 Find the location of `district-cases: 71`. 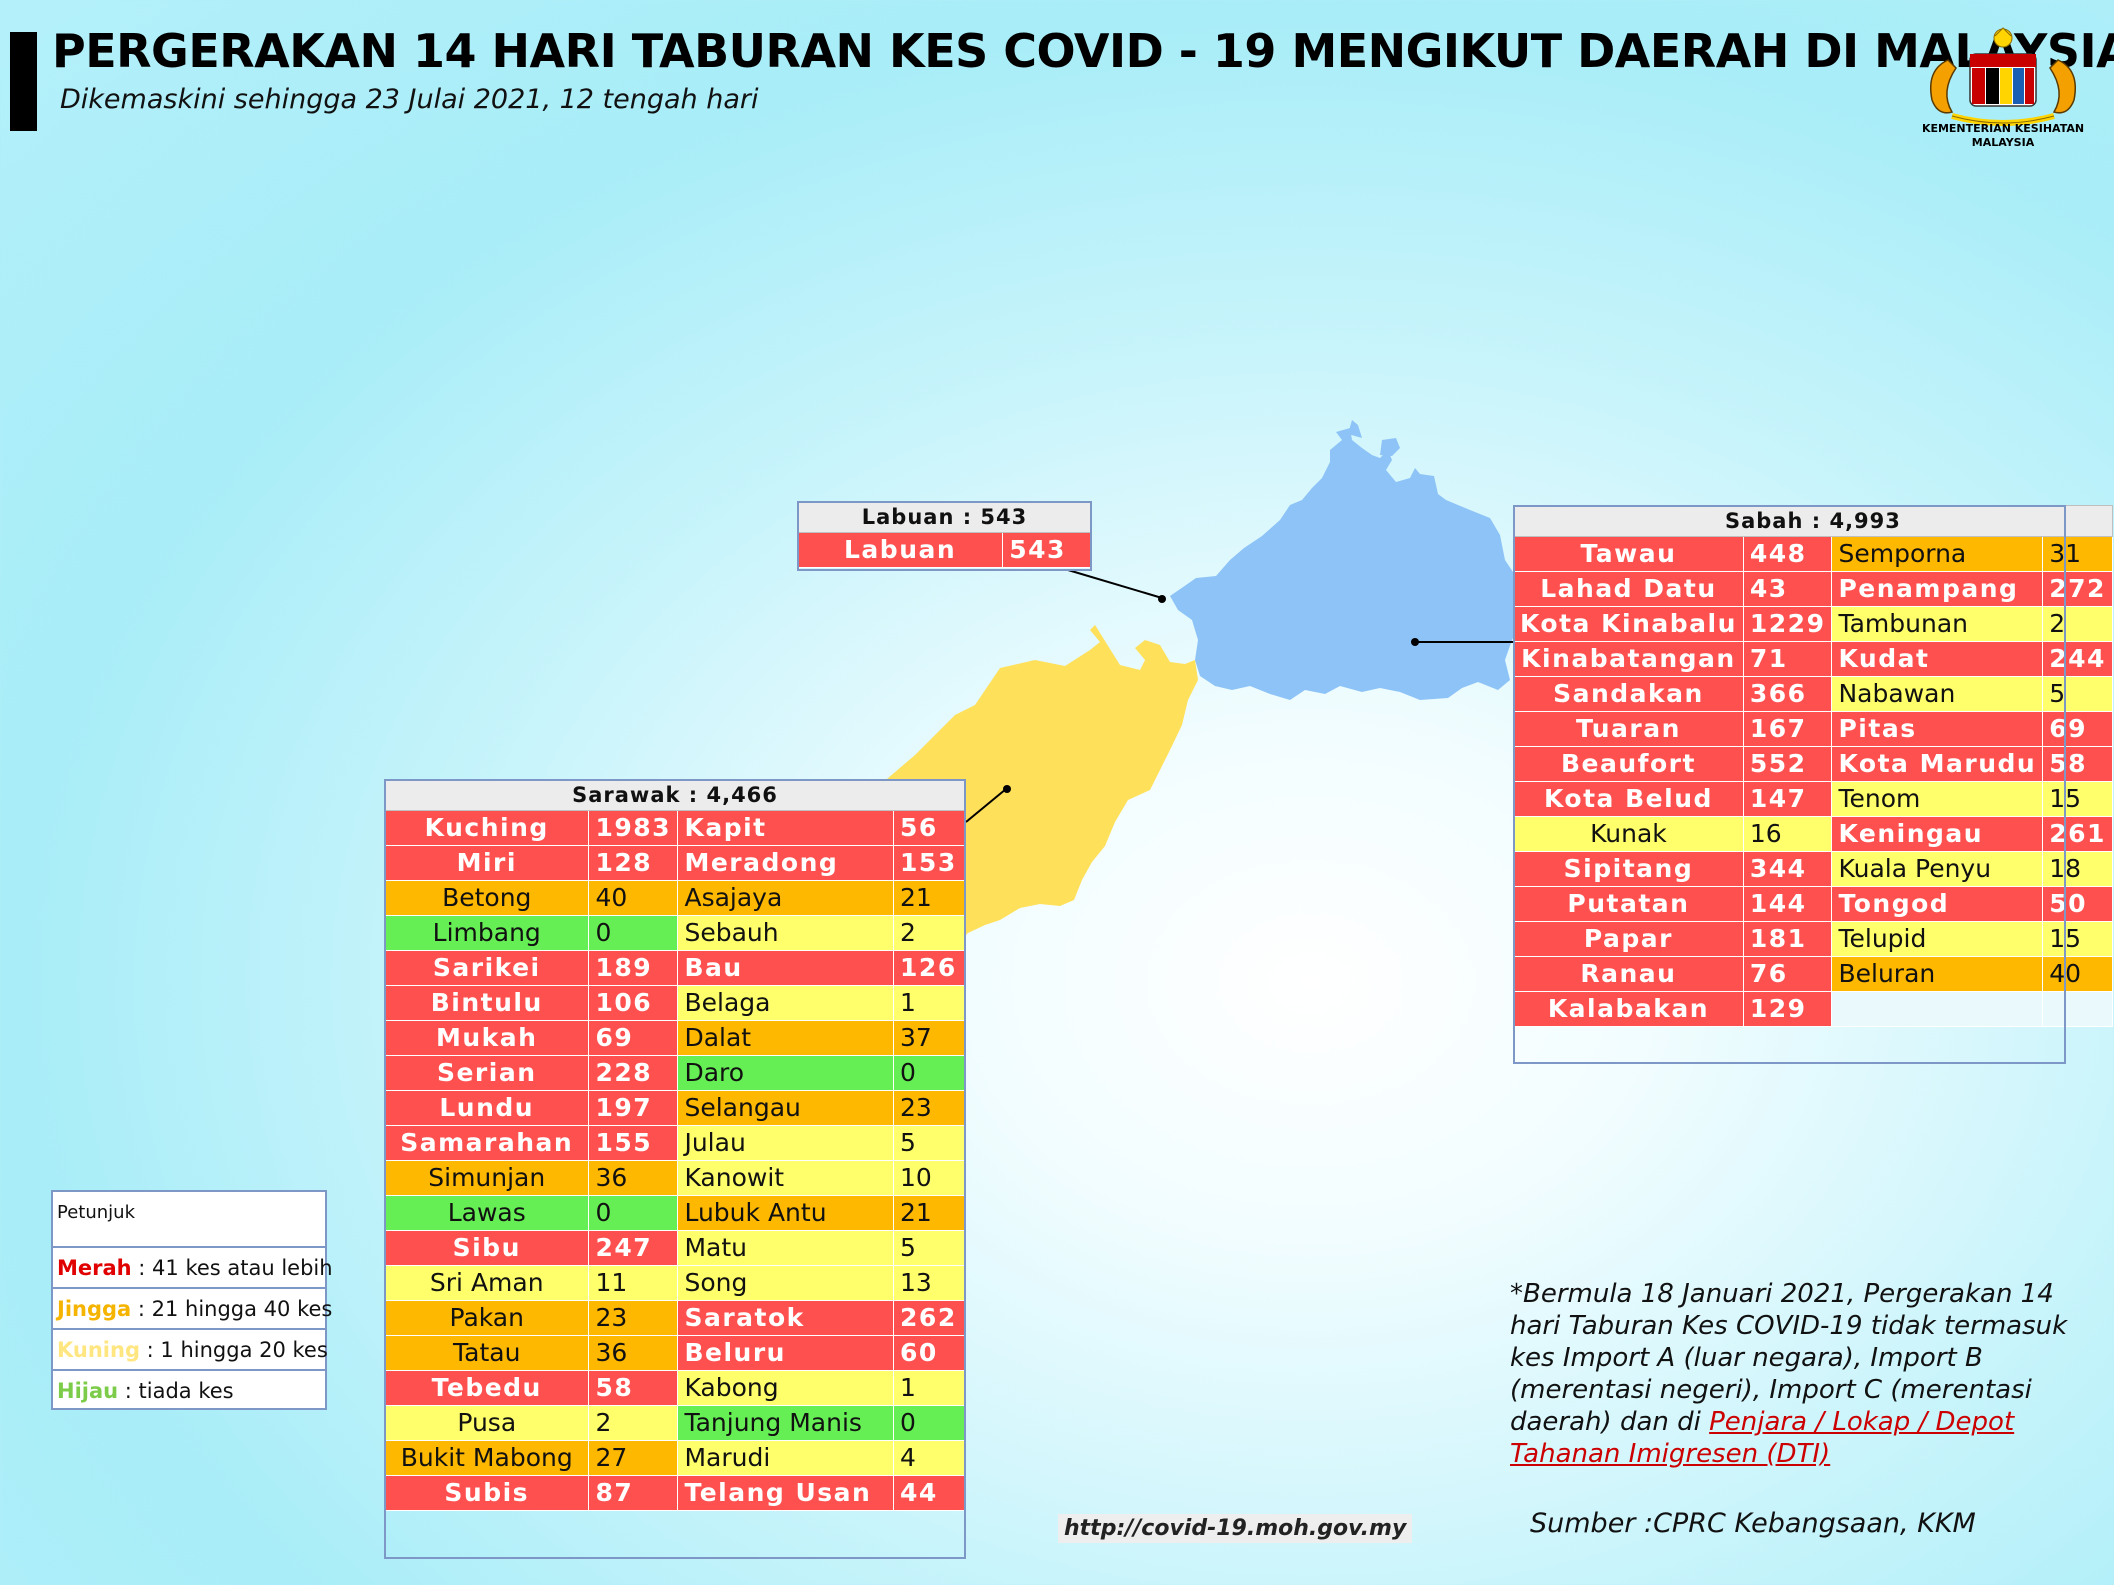

district-cases: 71 is located at coordinates (1787, 659).